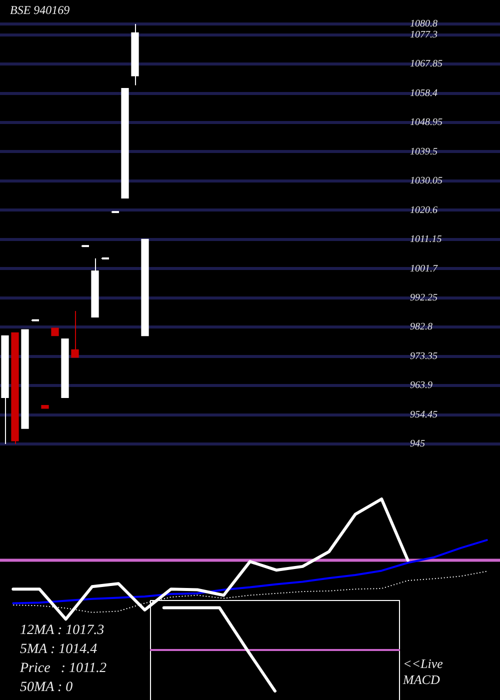  Describe the element at coordinates (426, 122) in the screenshot. I see `y-tick-label: 1048.95` at that location.